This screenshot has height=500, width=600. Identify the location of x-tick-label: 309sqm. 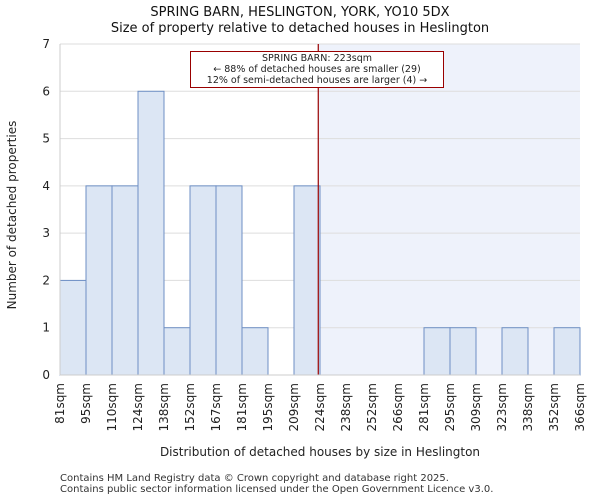
(476, 407).